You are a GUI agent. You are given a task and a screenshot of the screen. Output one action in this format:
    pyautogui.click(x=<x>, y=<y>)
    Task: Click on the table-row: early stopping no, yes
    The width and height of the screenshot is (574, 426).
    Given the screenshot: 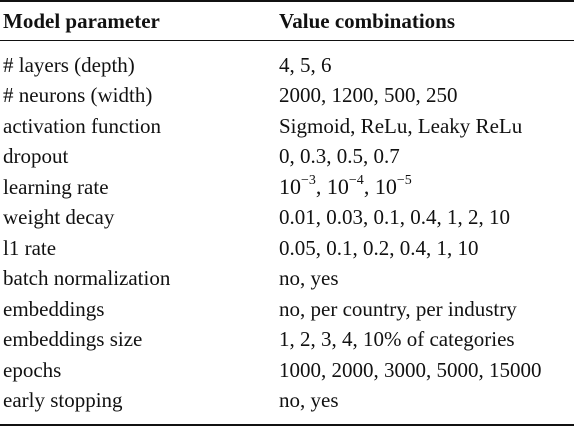 What is the action you would take?
    pyautogui.click(x=287, y=405)
    